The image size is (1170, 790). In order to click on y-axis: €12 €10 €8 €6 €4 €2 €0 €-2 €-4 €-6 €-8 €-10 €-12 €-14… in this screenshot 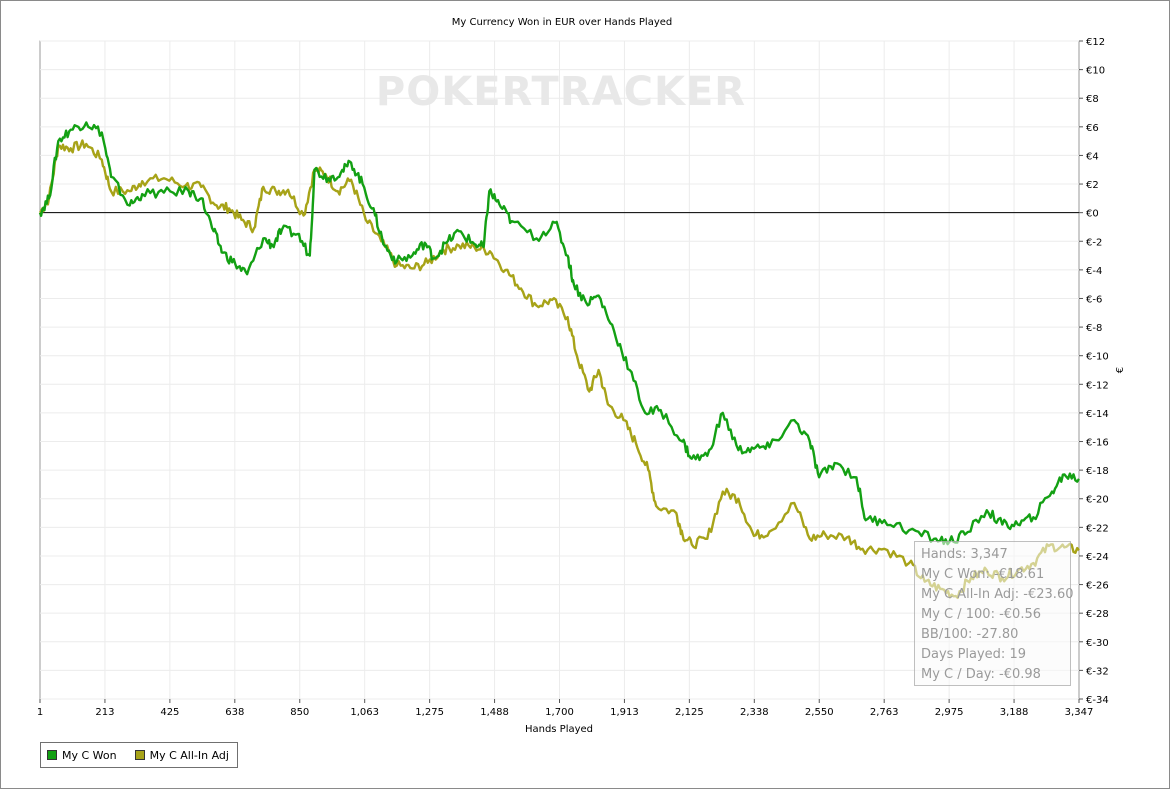, I will do `click(1094, 371)`.